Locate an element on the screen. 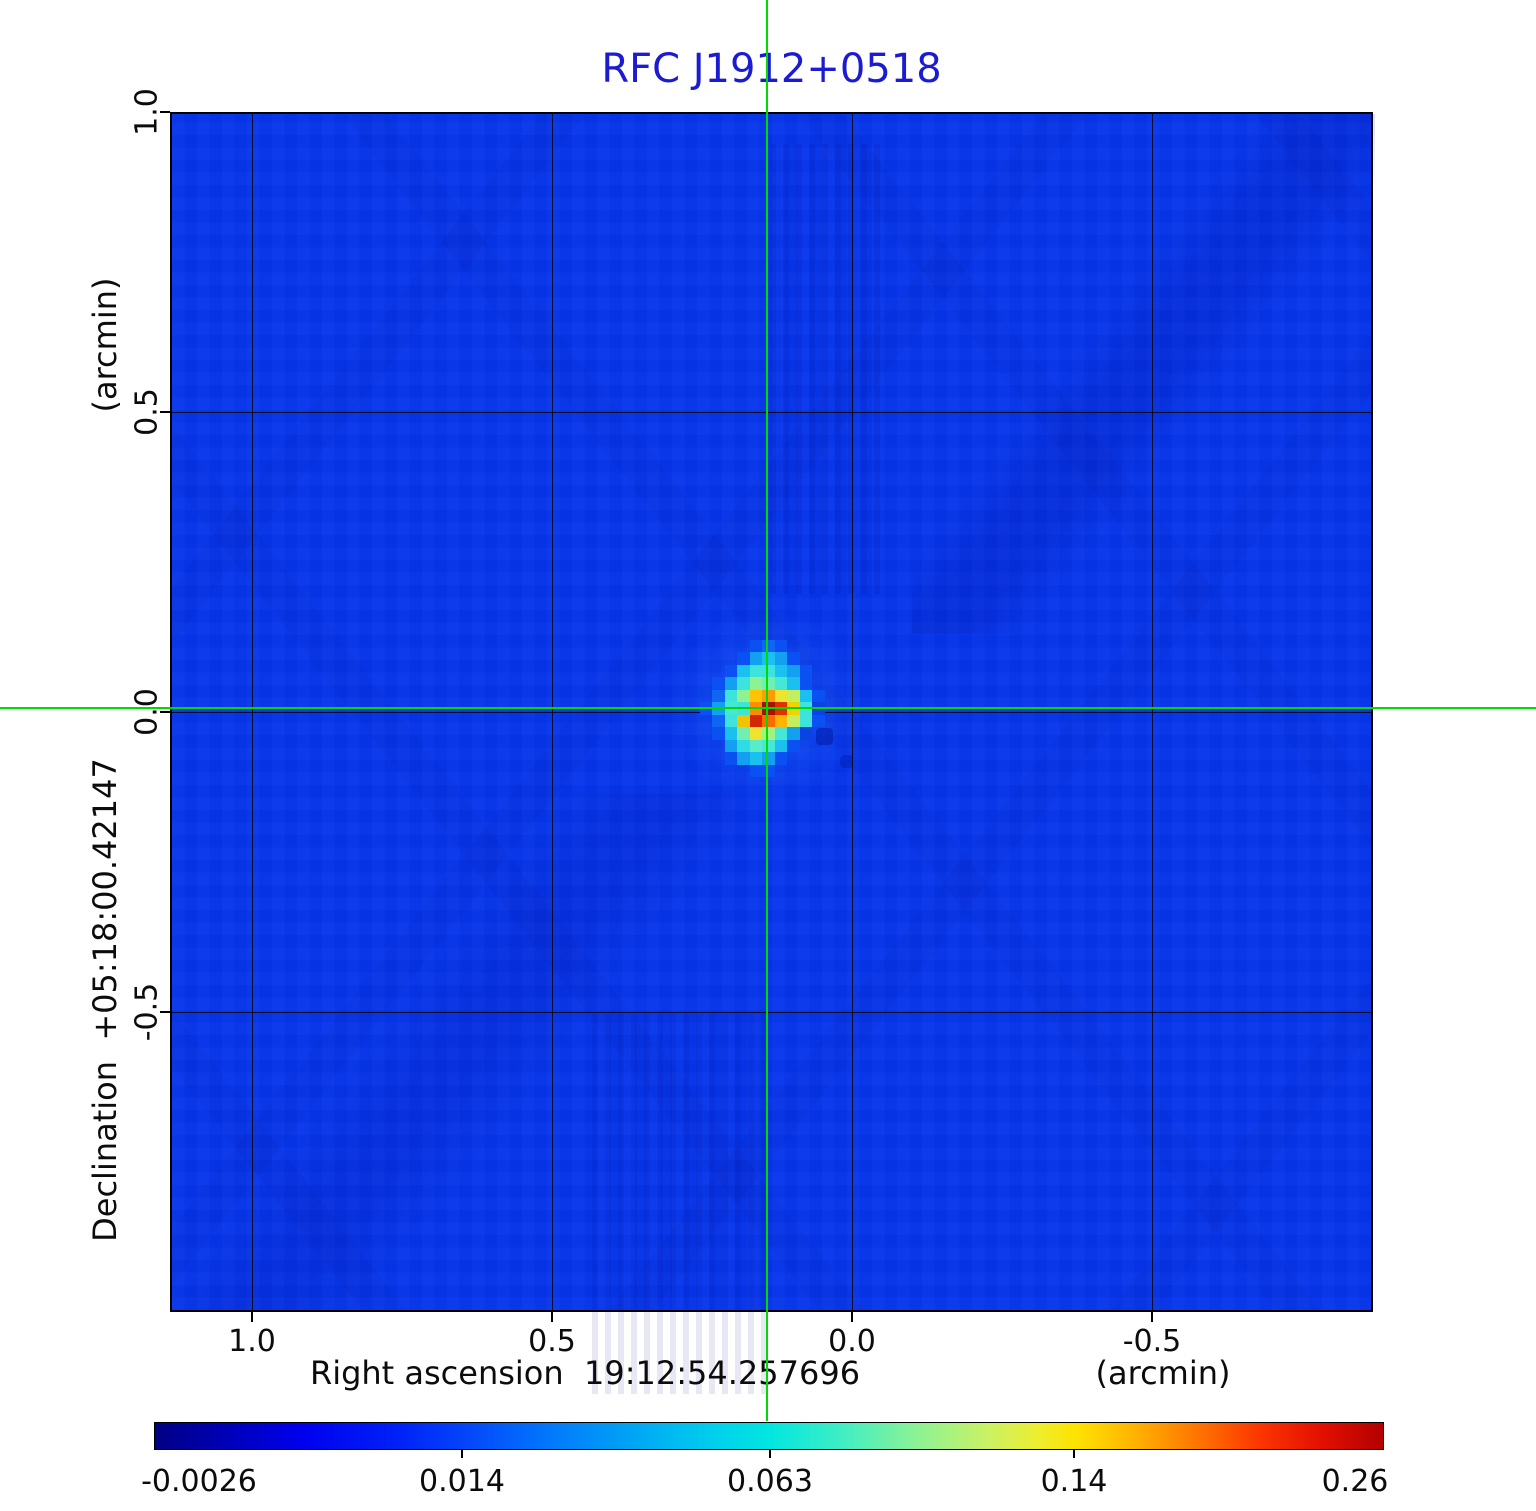  x-tick-label: 1.0 is located at coordinates (252, 1341).